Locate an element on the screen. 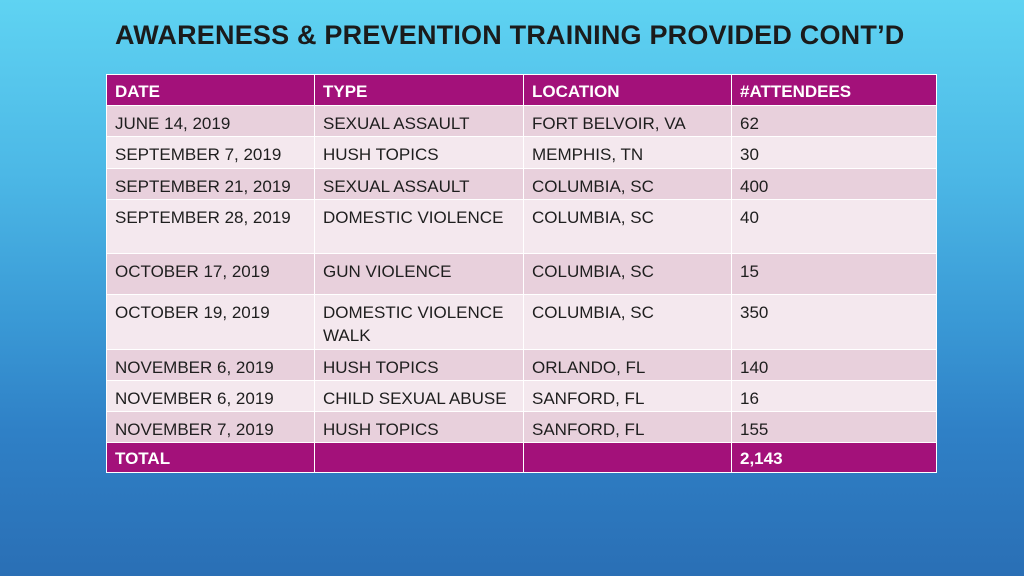  cell-attendees: 15 is located at coordinates (834, 274).